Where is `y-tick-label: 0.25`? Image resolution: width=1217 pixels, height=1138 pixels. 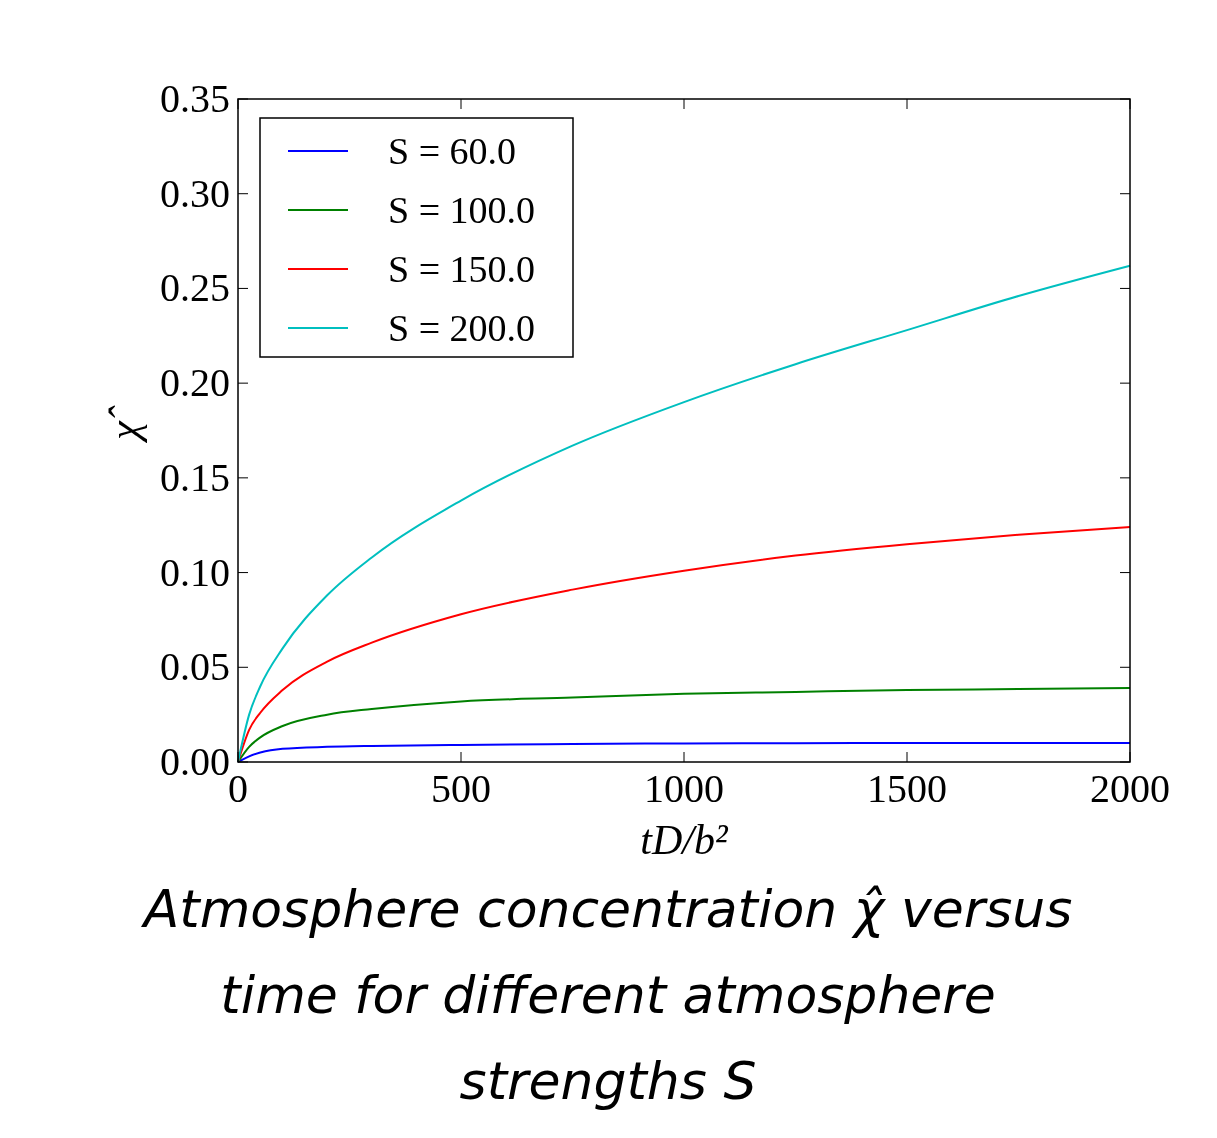
y-tick-label: 0.25 is located at coordinates (195, 288).